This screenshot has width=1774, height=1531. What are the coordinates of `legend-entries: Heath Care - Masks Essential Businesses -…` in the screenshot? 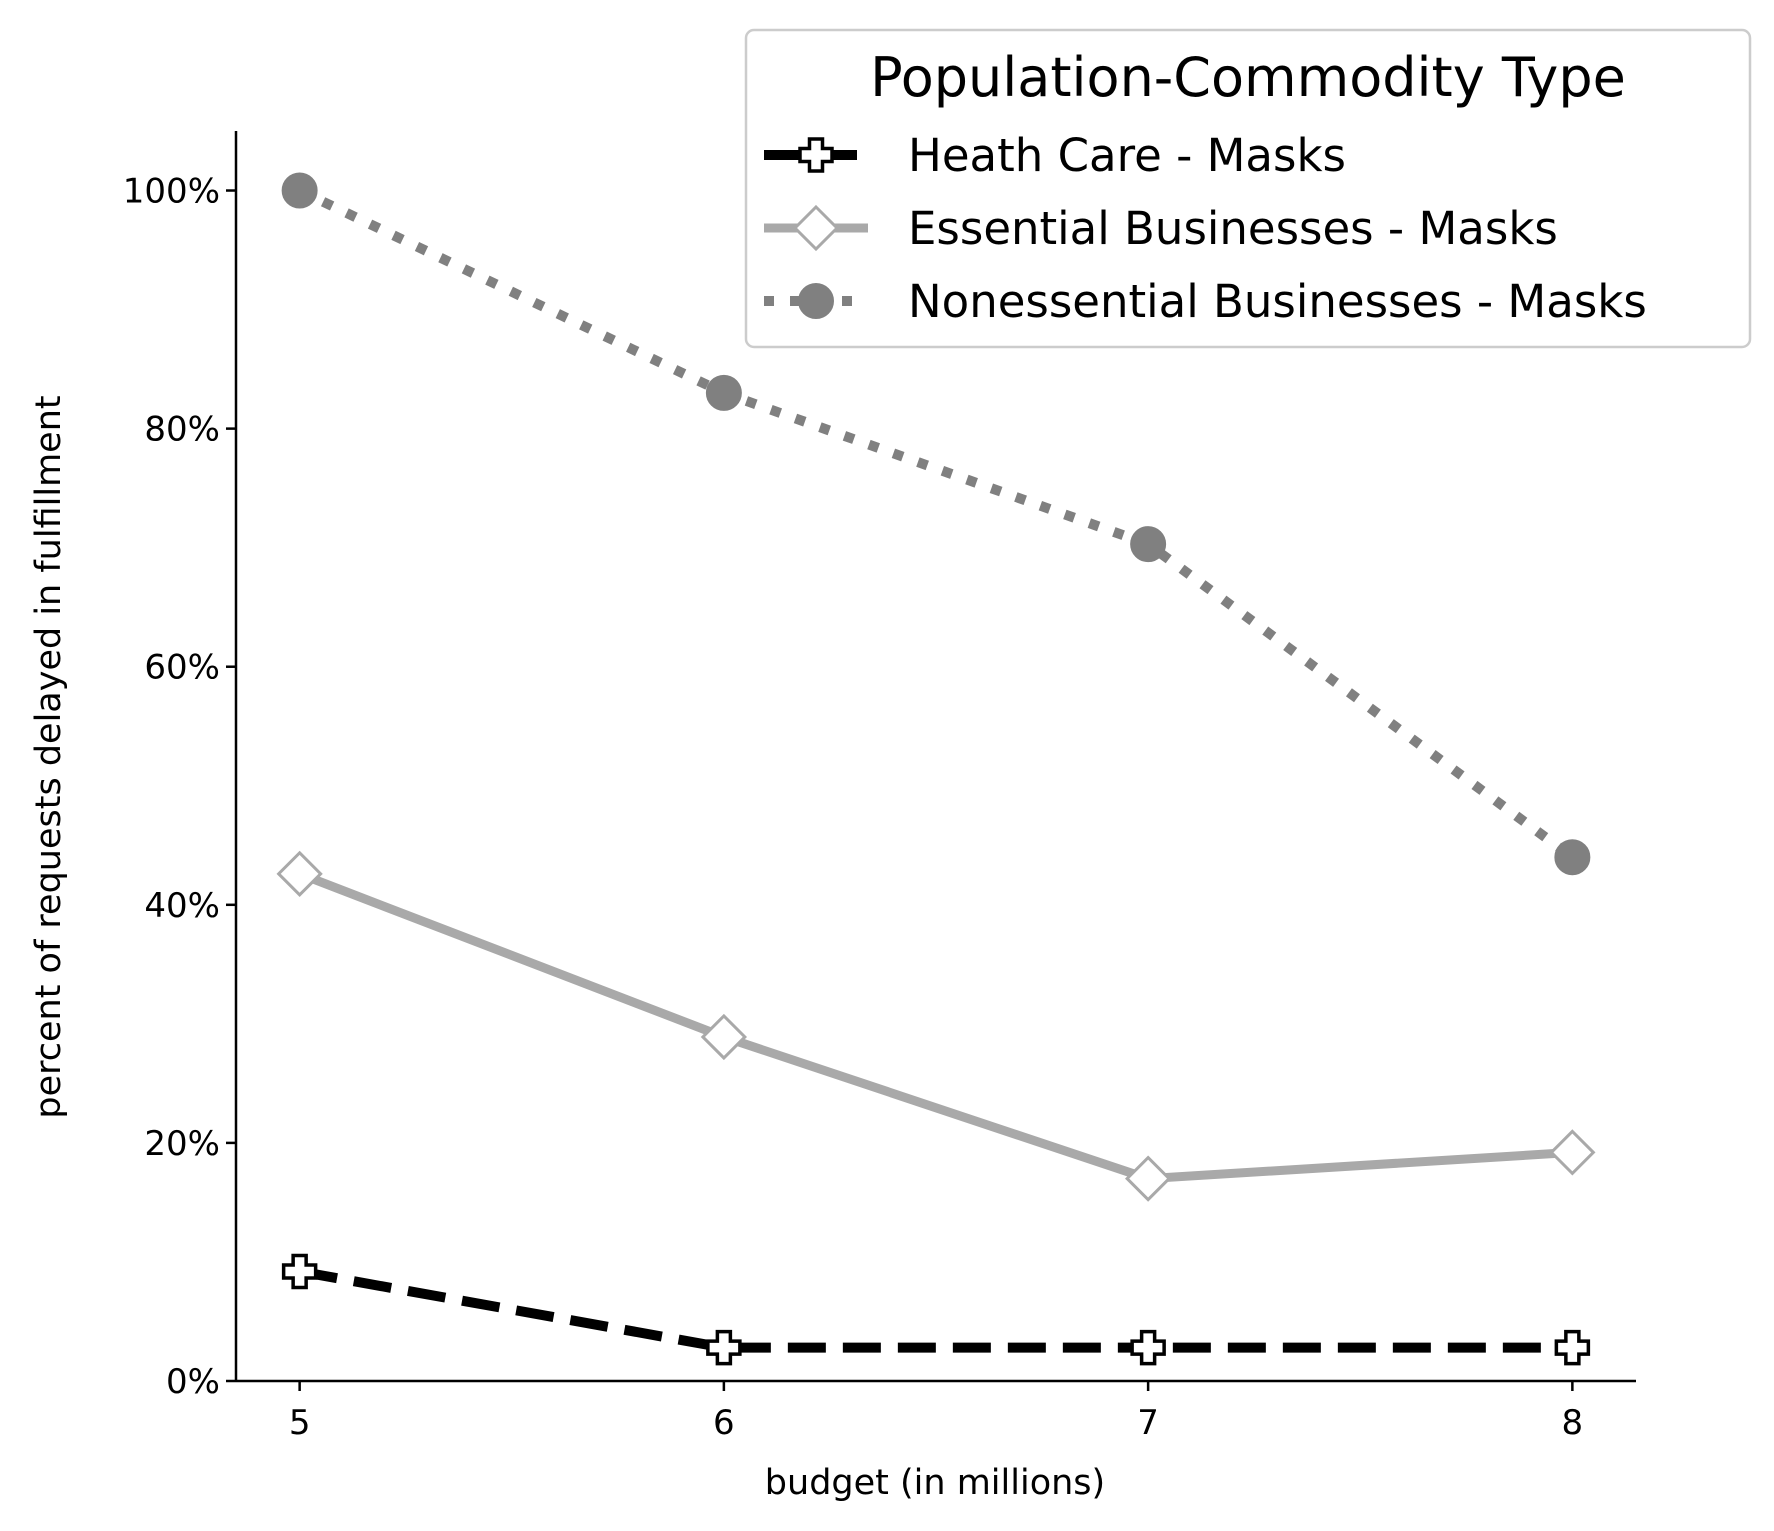 It's located at (1205, 228).